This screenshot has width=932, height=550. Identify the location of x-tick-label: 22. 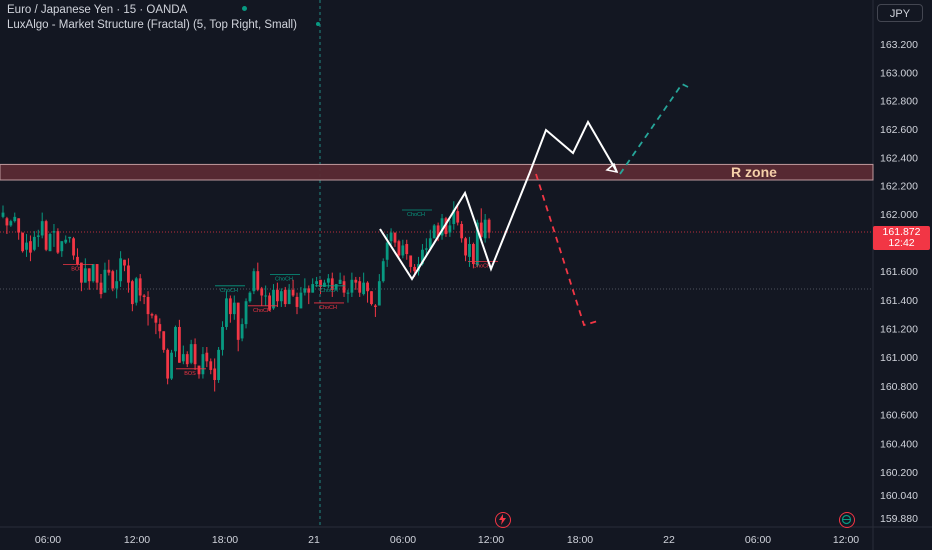
(669, 540).